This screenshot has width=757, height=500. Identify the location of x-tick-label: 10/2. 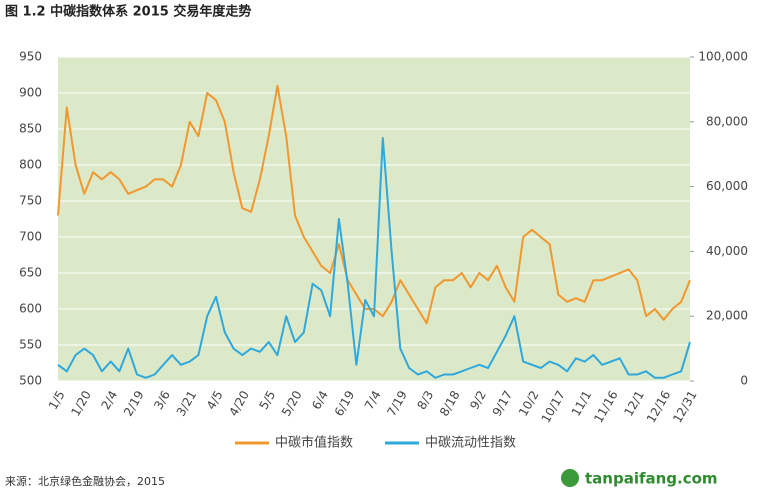
(529, 403).